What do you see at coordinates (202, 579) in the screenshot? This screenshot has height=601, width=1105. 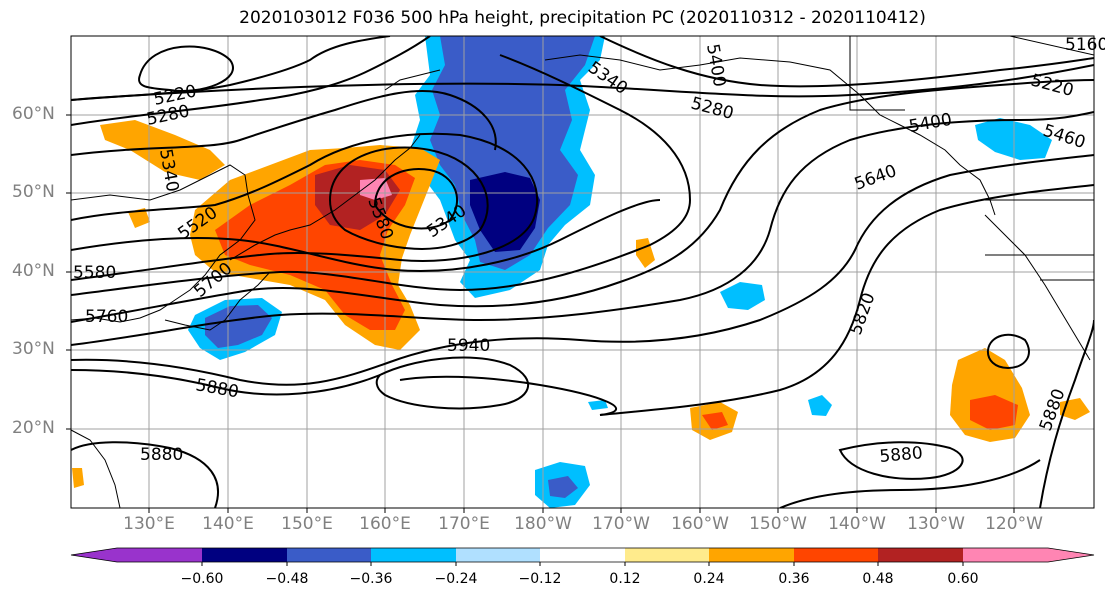 I see `colorbar-tick-label: −0.60` at bounding box center [202, 579].